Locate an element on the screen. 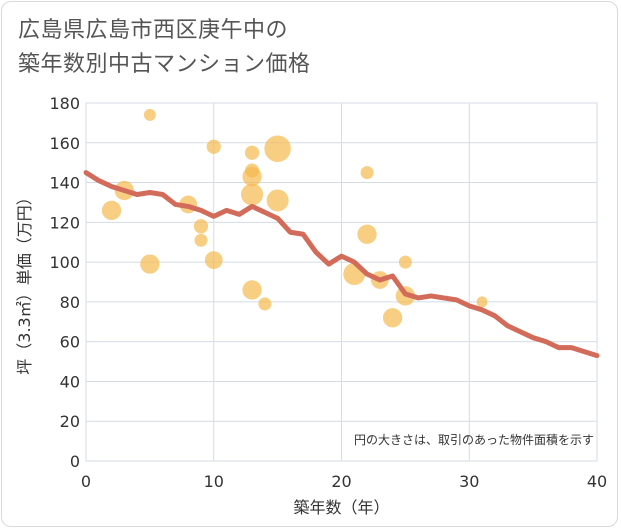 The image size is (621, 530). y-tick-label: 40 is located at coordinates (70, 381).